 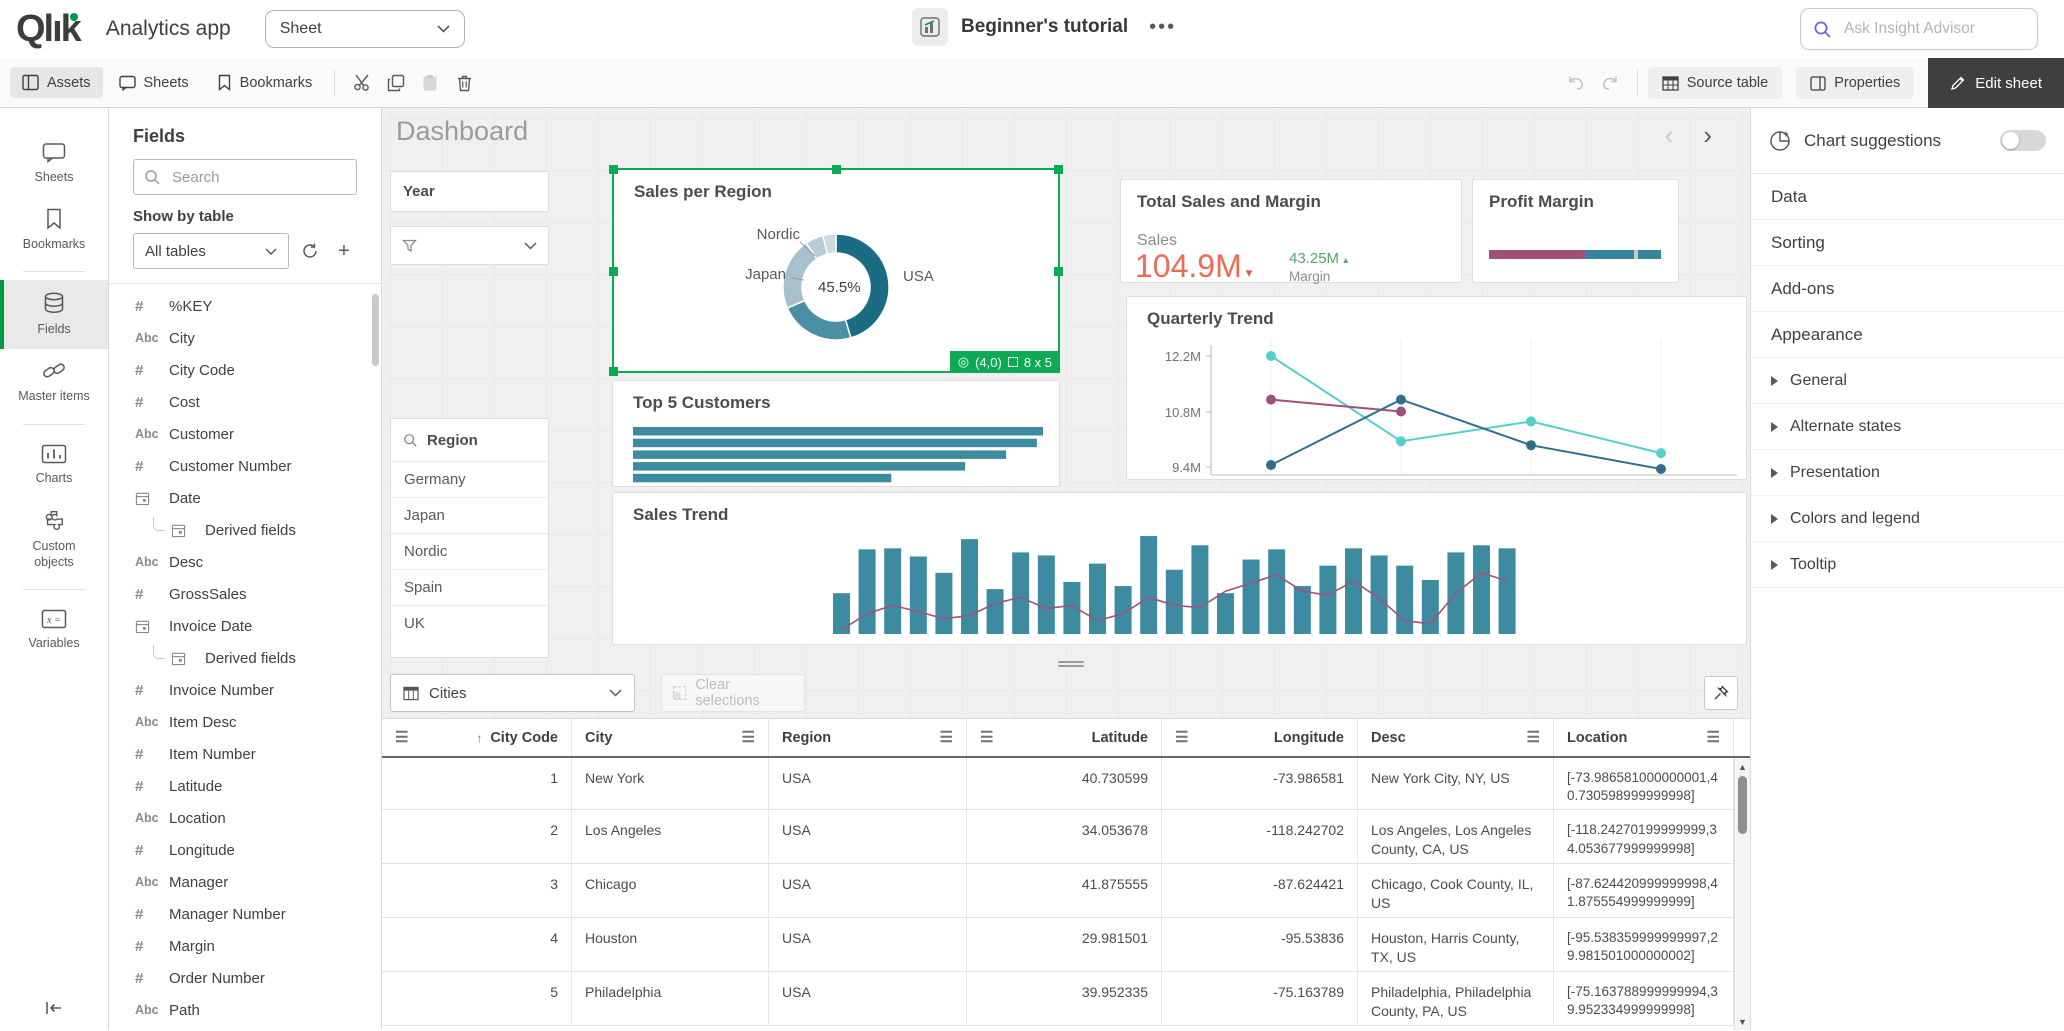 What do you see at coordinates (1907, 243) in the screenshot?
I see `props-section-sorting: Sorting` at bounding box center [1907, 243].